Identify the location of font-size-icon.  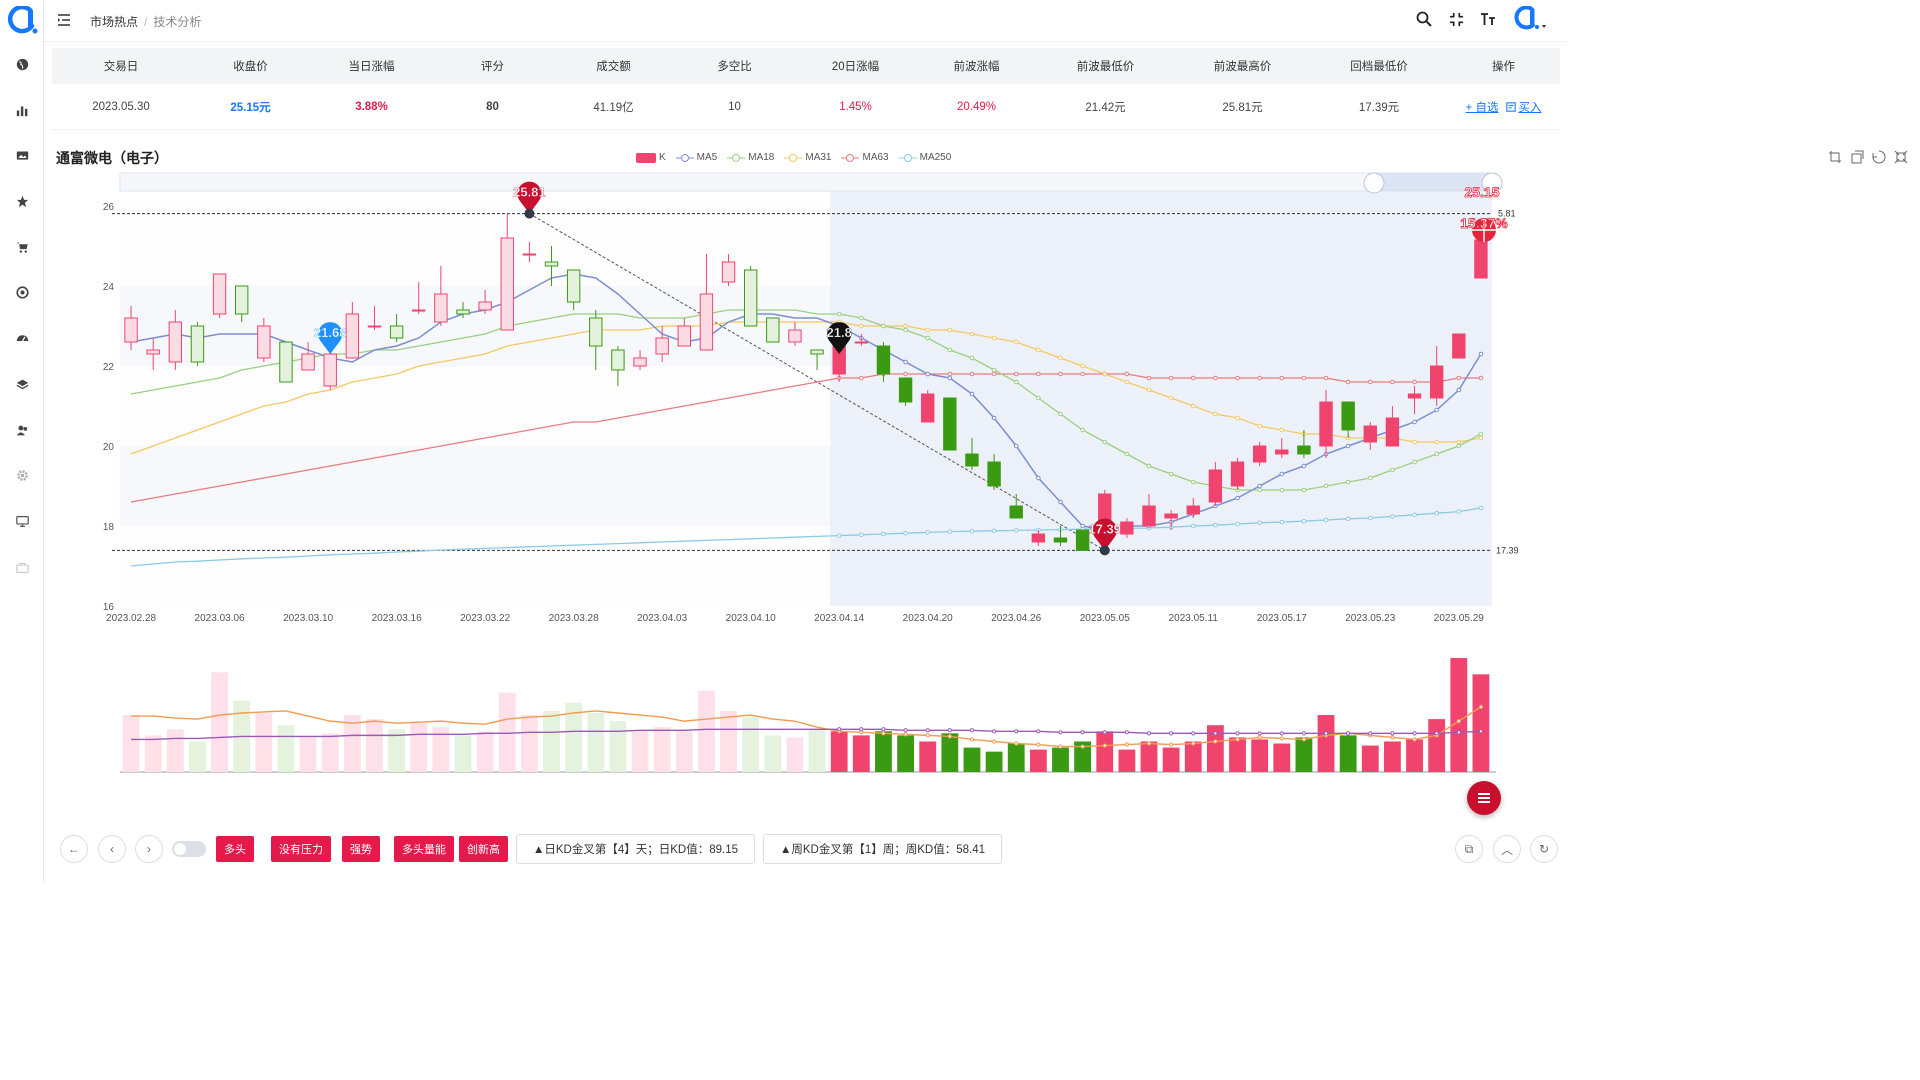
(1488, 19).